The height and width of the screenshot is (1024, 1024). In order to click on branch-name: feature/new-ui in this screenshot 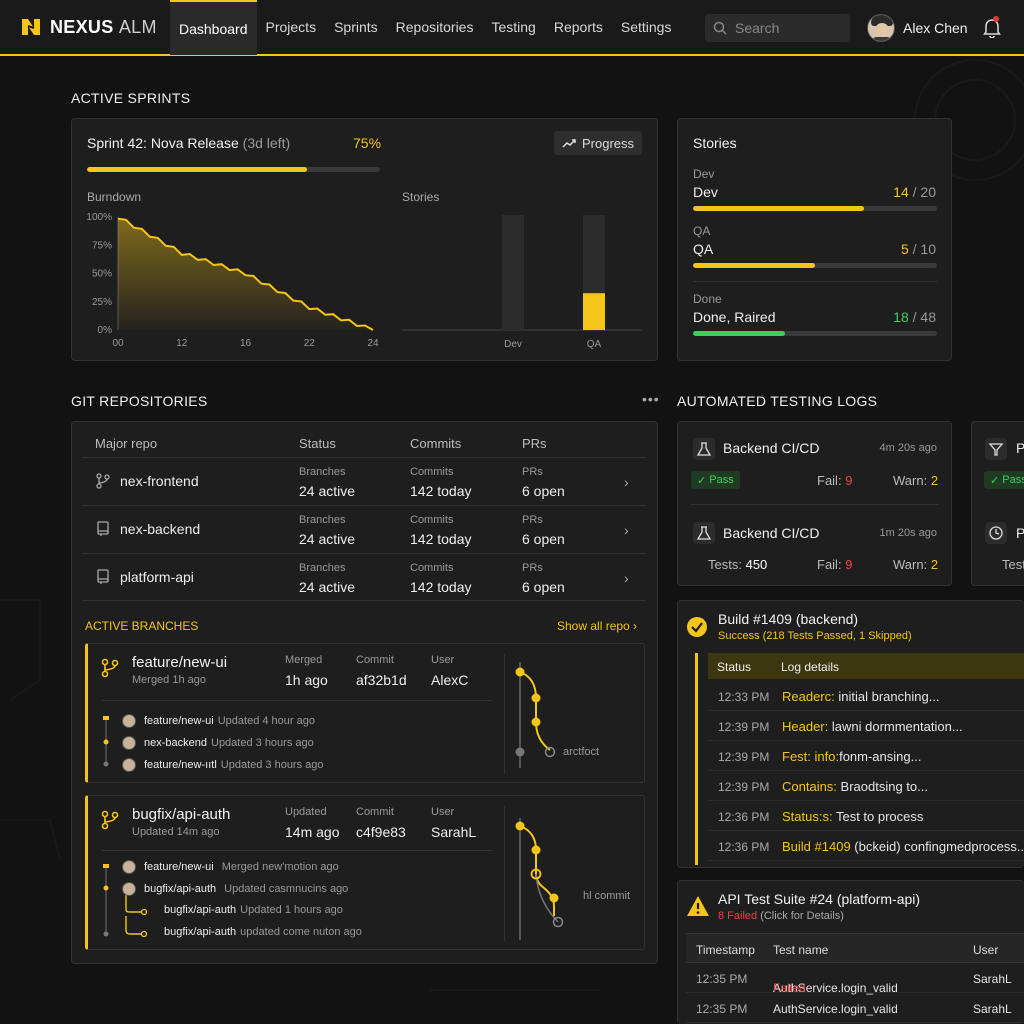, I will do `click(180, 662)`.